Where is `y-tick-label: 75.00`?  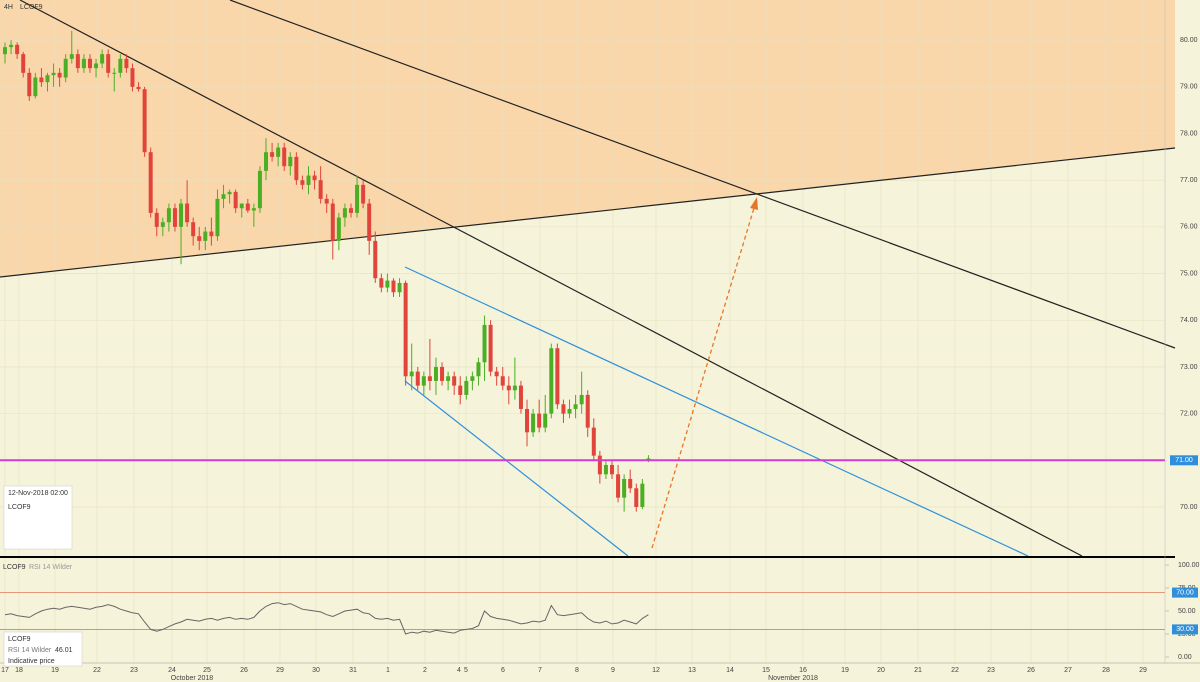 y-tick-label: 75.00 is located at coordinates (1189, 273).